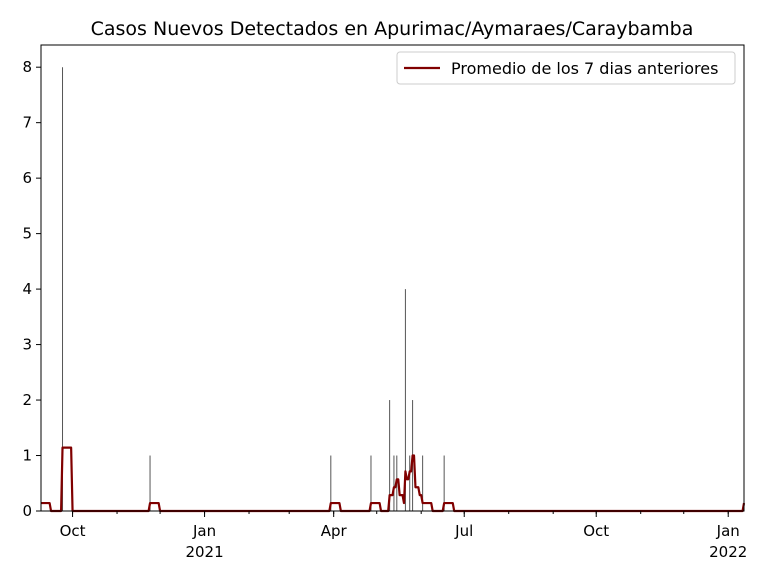 The width and height of the screenshot is (768, 576). Describe the element at coordinates (584, 68) in the screenshot. I see `legend-label-rolling-average: Promedio de los 7 dias anteriores` at that location.